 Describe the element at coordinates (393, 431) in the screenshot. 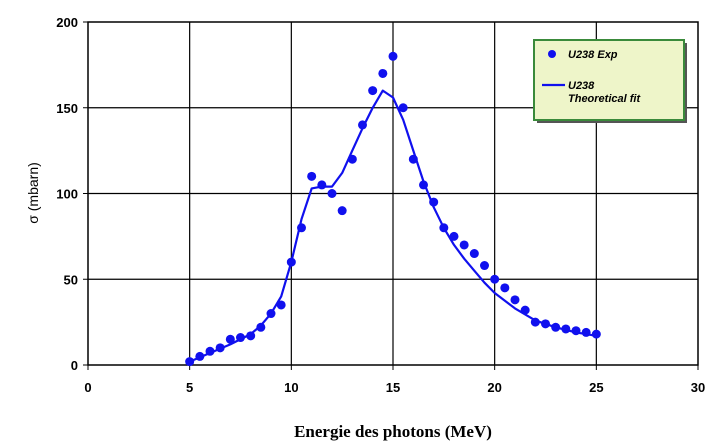

I see `x-axis-label: Energie des photons (MeV)` at that location.